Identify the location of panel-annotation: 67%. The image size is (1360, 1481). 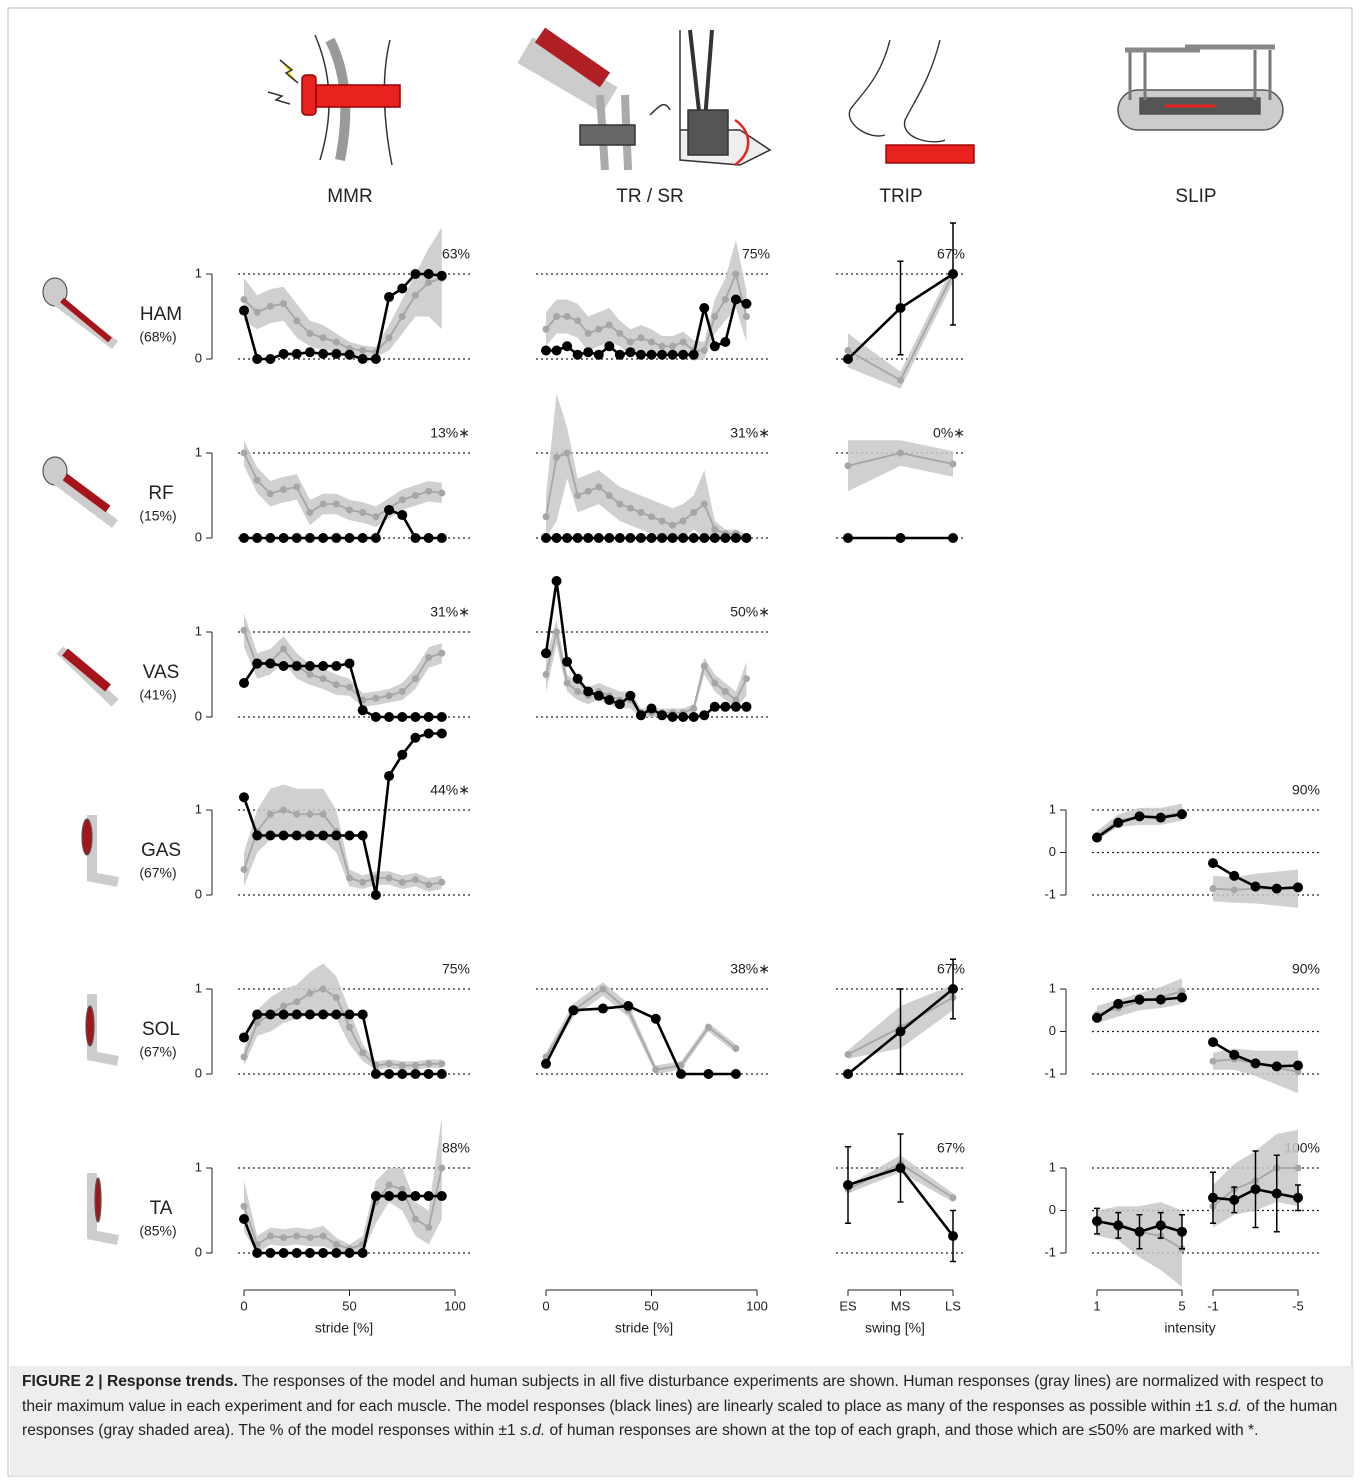
(951, 254).